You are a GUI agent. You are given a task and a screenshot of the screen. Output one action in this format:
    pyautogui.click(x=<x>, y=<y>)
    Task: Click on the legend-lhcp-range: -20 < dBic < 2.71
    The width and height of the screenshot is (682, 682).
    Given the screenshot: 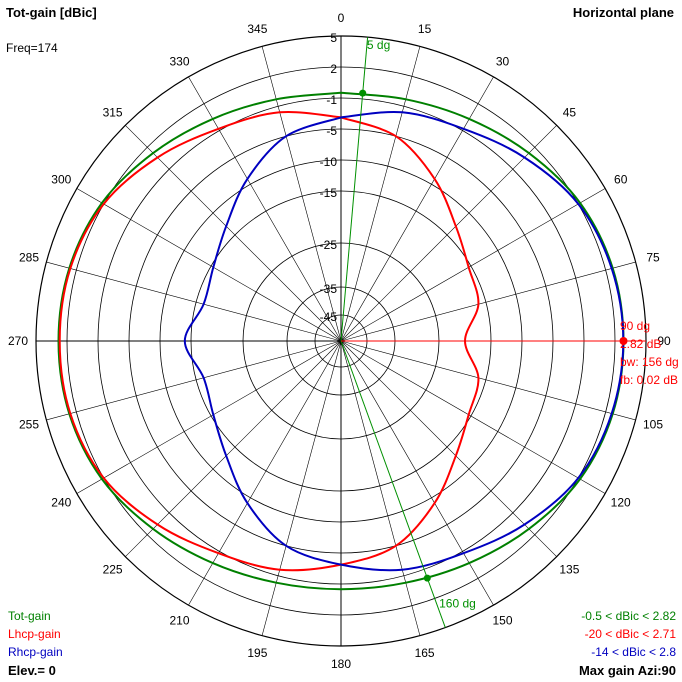 What is the action you would take?
    pyautogui.click(x=630, y=634)
    